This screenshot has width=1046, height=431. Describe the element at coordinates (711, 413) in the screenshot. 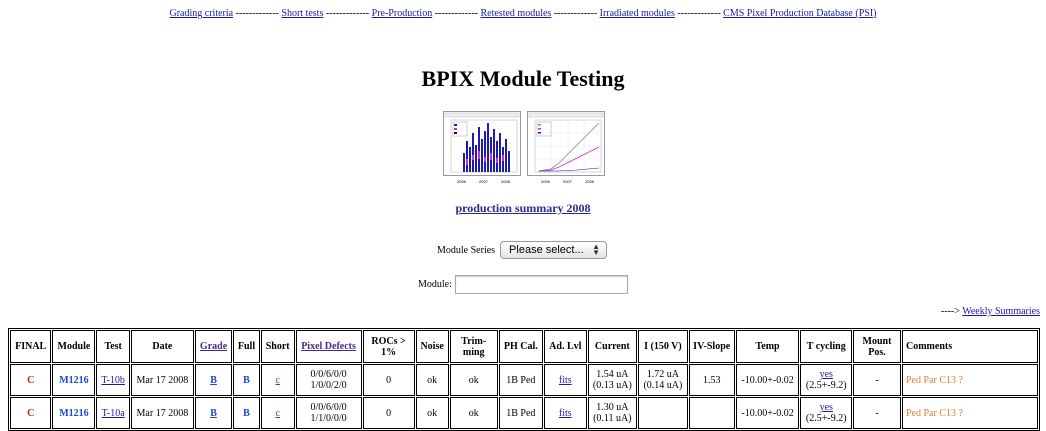

I see `ivslope-cell` at that location.